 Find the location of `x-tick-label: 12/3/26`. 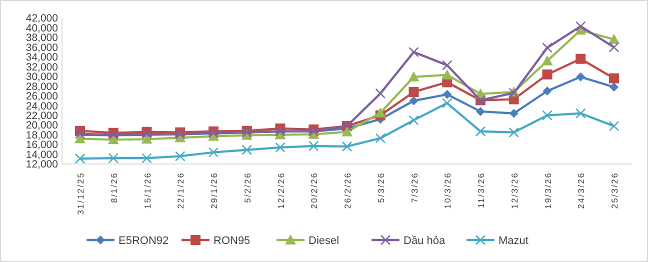

x-tick-label: 12/3/26 is located at coordinates (514, 190).